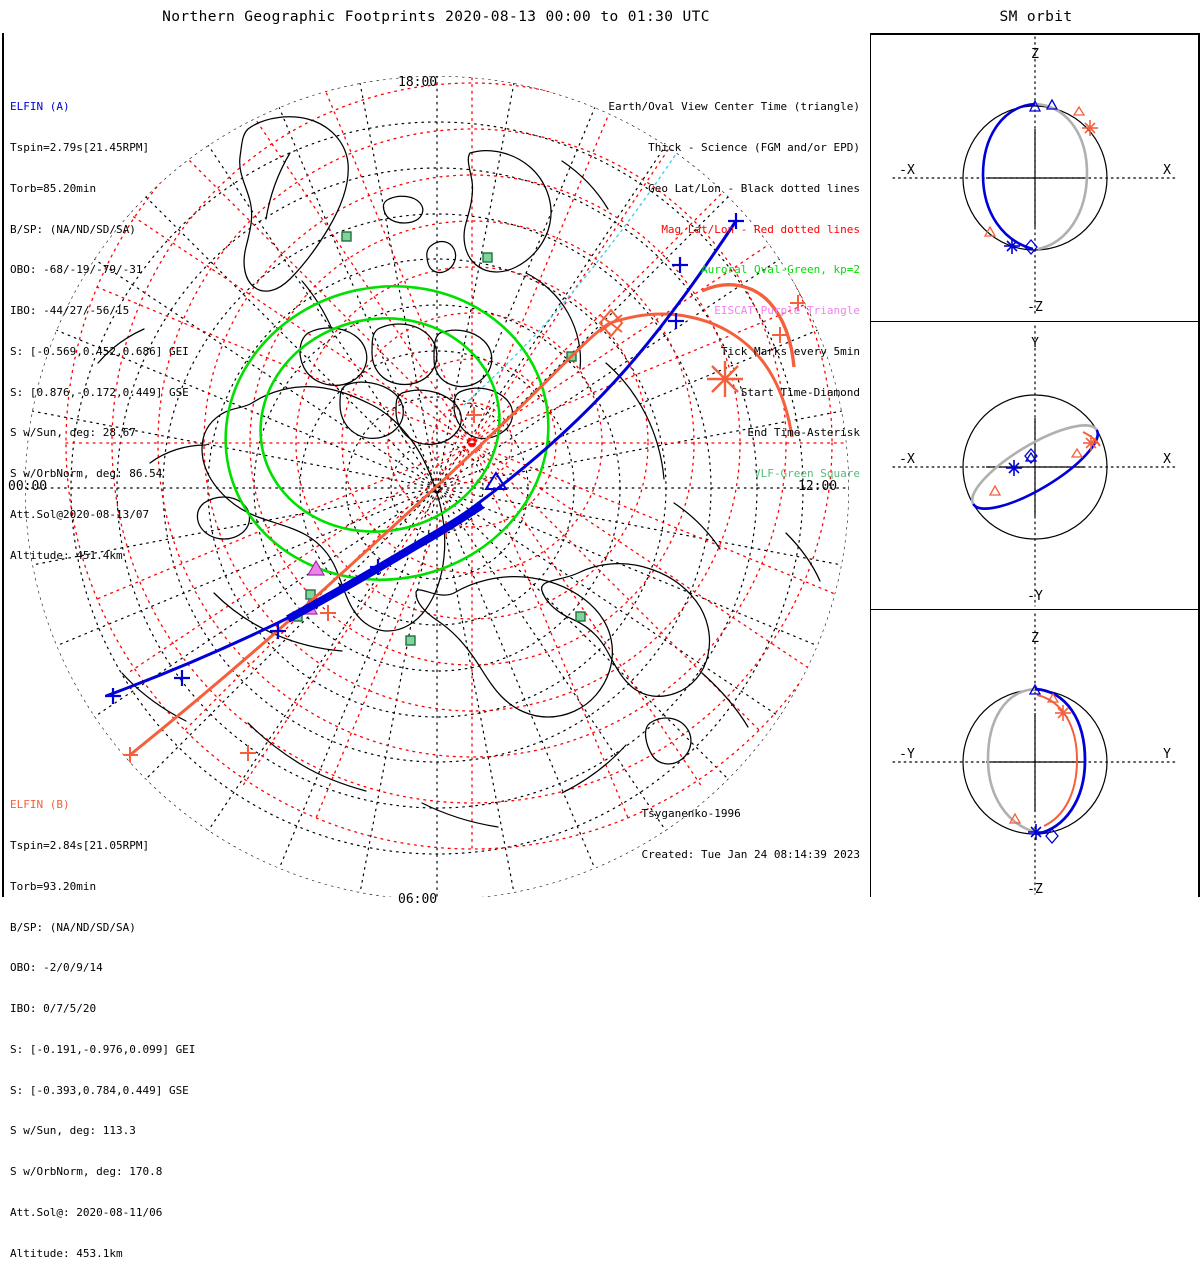 Image resolution: width=1200 pixels, height=1288 pixels. What do you see at coordinates (1167, 459) in the screenshot?
I see `sm-xy-axis-right: X` at bounding box center [1167, 459].